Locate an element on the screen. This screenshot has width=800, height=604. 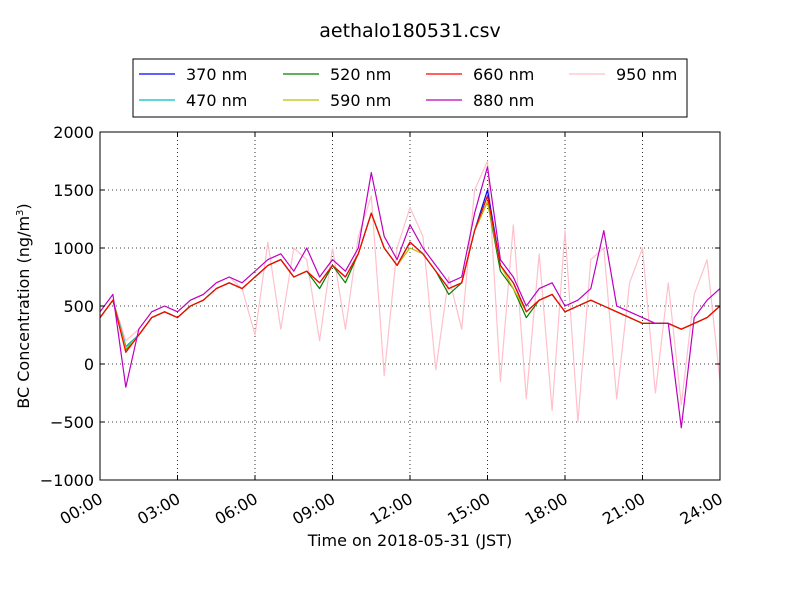
legend-label: 660 nm is located at coordinates (503, 74).